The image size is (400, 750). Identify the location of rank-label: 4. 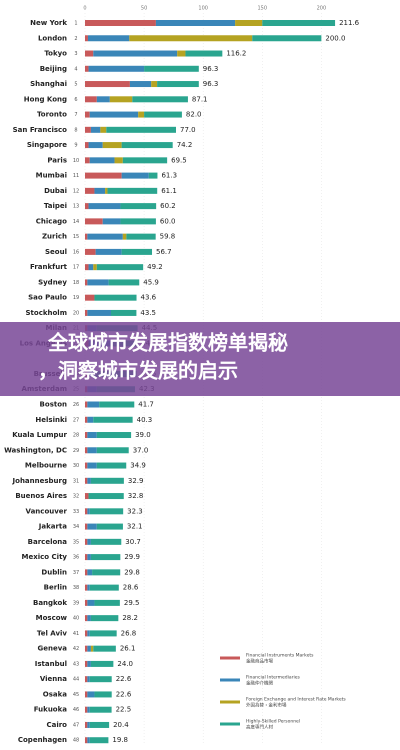
(75, 69).